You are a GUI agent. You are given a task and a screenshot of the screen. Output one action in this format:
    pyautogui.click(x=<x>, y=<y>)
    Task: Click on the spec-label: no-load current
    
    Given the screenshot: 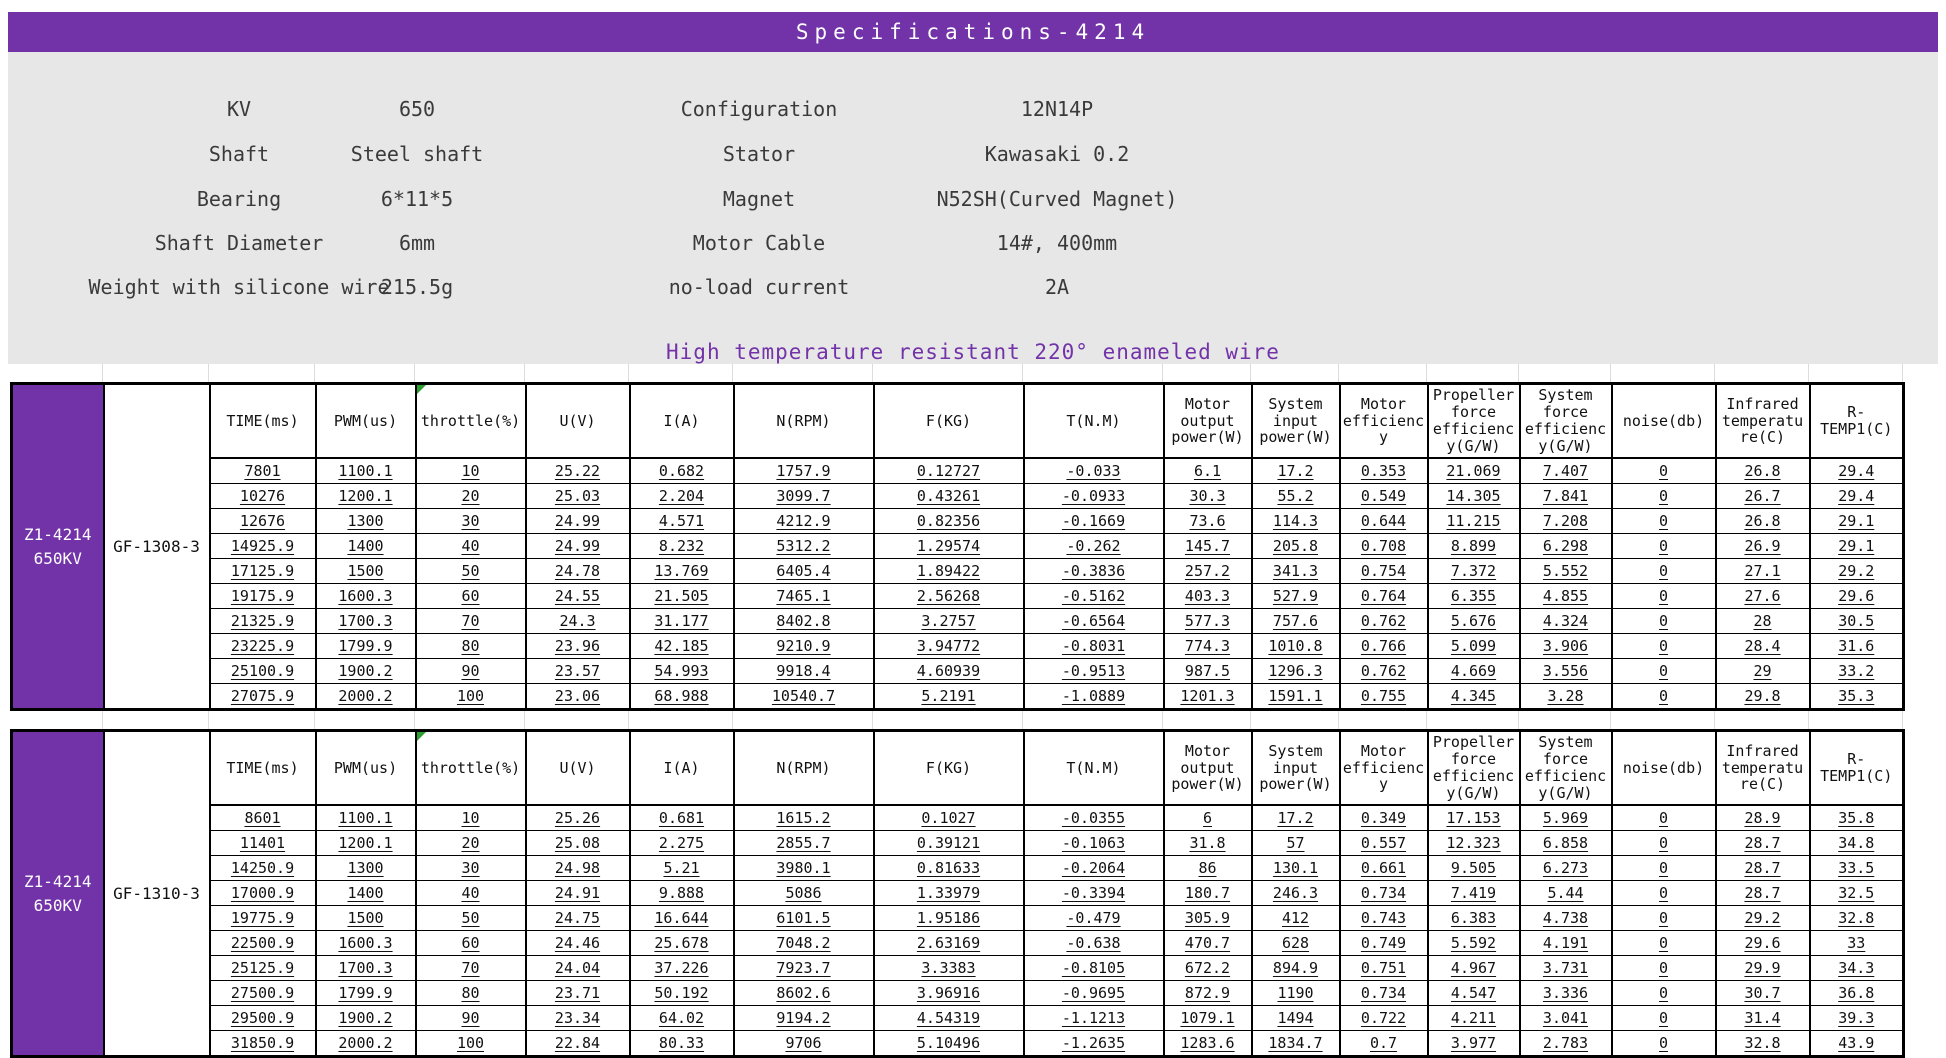 What is the action you would take?
    pyautogui.click(x=759, y=287)
    